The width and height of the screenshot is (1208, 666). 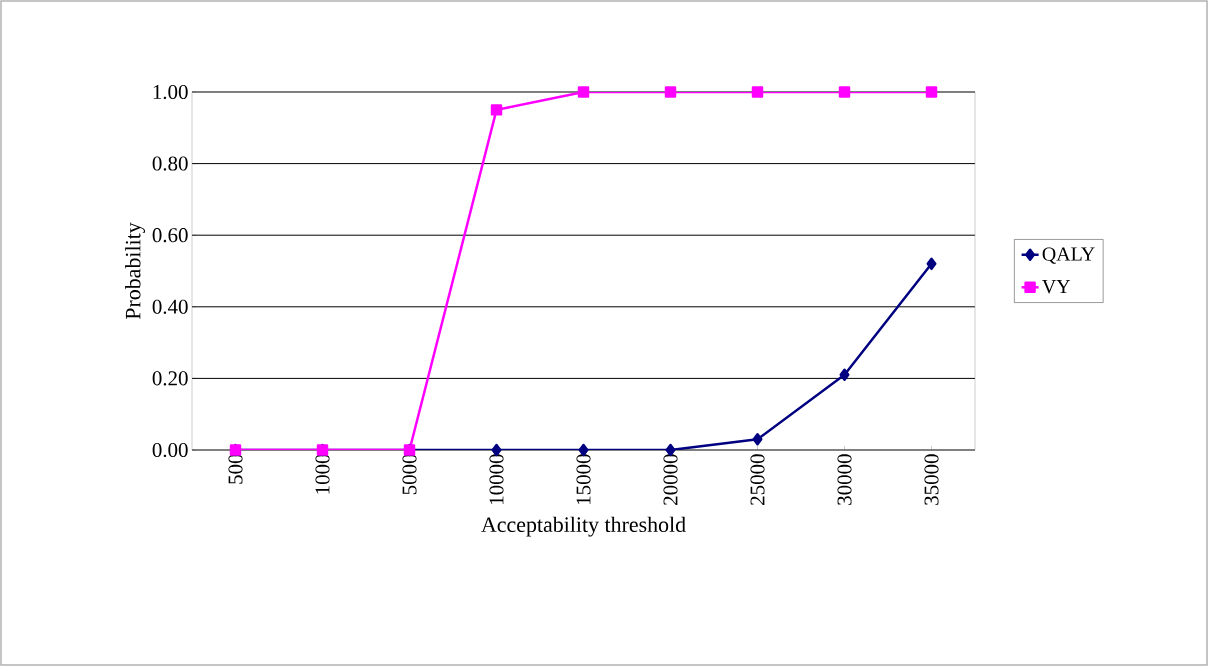 I want to click on x-axis-title: Acceptability threshold, so click(x=583, y=526).